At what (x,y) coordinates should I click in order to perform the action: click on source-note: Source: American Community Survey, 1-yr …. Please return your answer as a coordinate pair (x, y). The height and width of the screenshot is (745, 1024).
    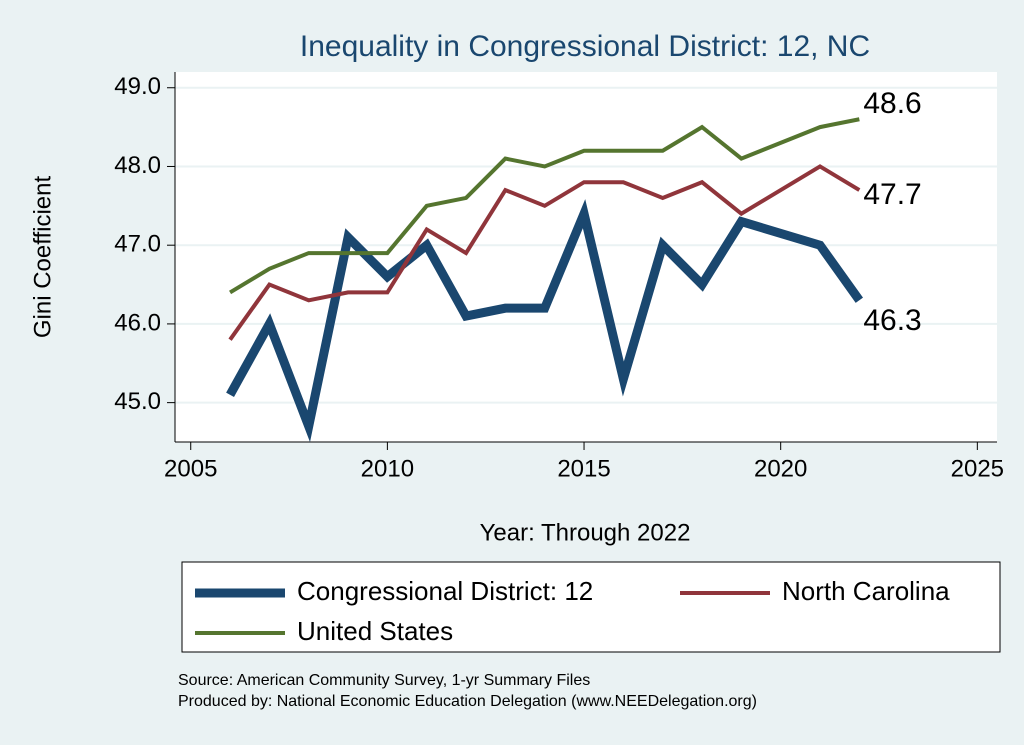
    Looking at the image, I should click on (384, 680).